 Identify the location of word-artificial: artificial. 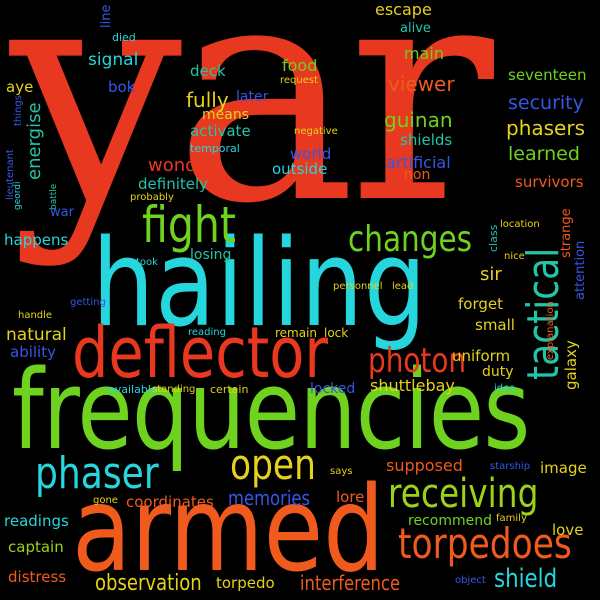
(418, 162).